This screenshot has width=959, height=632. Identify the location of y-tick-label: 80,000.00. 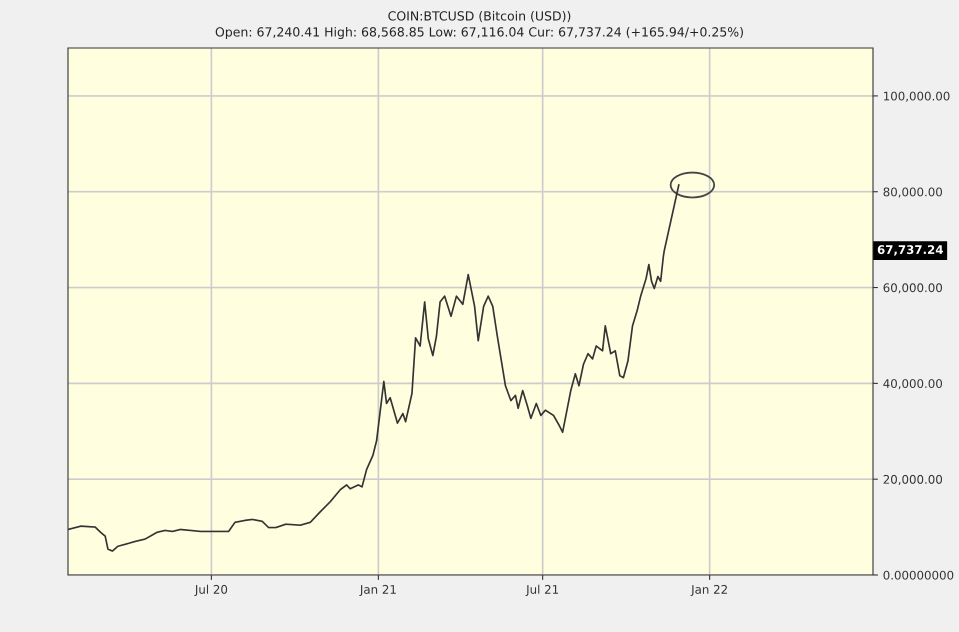
(913, 192).